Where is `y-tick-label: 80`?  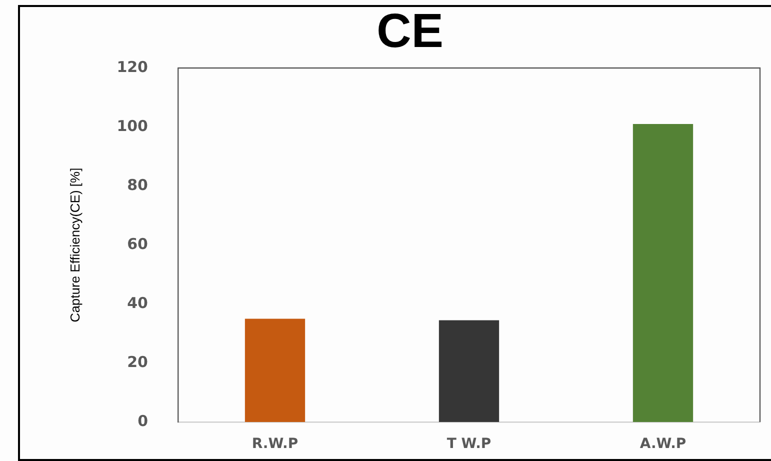
y-tick-label: 80 is located at coordinates (137, 185).